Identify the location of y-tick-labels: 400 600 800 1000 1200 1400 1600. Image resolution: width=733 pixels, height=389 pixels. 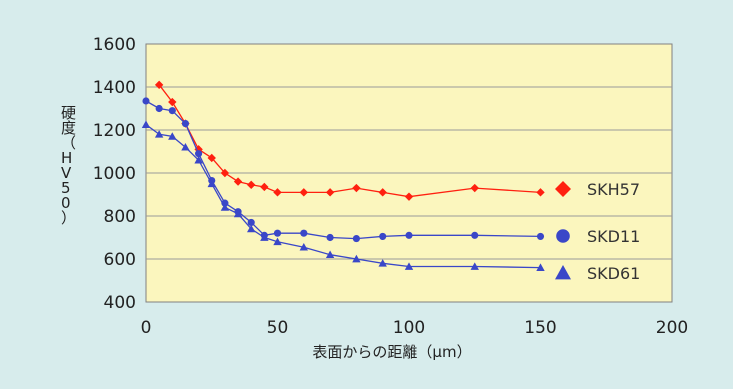
(114, 174).